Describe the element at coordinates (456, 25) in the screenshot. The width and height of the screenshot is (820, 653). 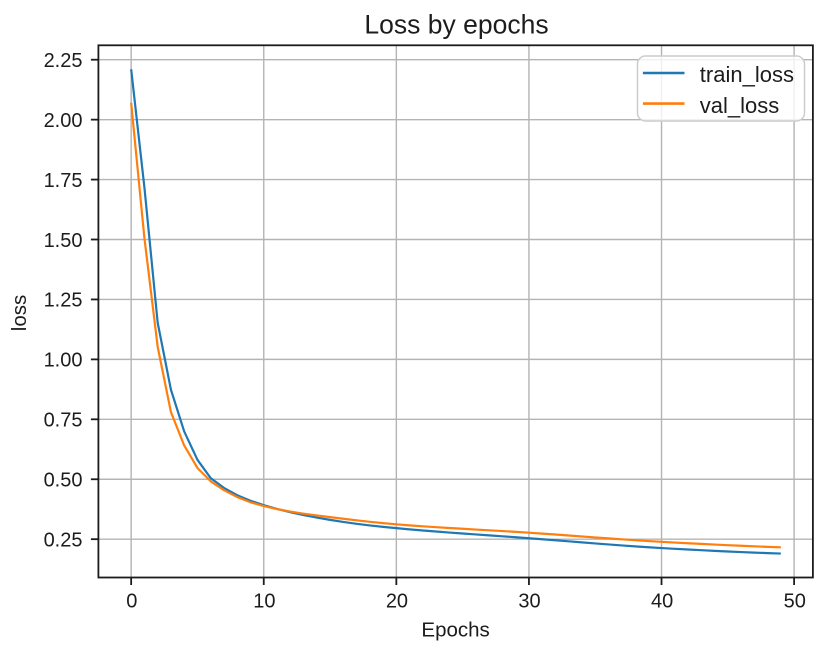
I see `svg-text: Loss by epochs` at that location.